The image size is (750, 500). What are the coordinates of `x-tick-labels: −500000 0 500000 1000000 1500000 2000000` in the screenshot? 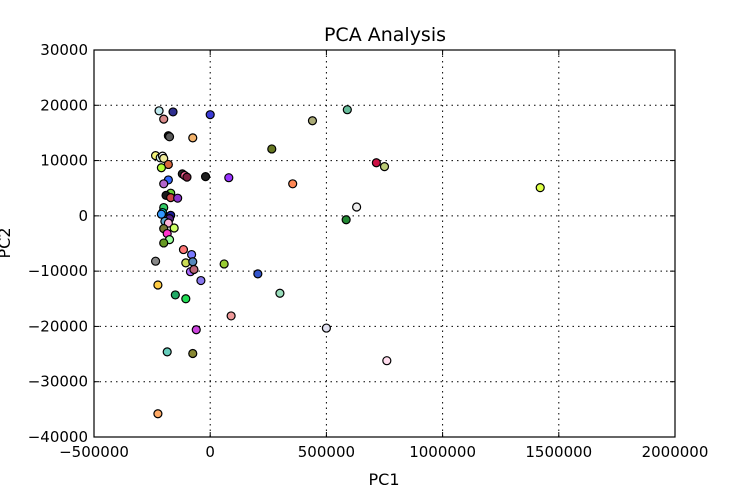 It's located at (383, 452).